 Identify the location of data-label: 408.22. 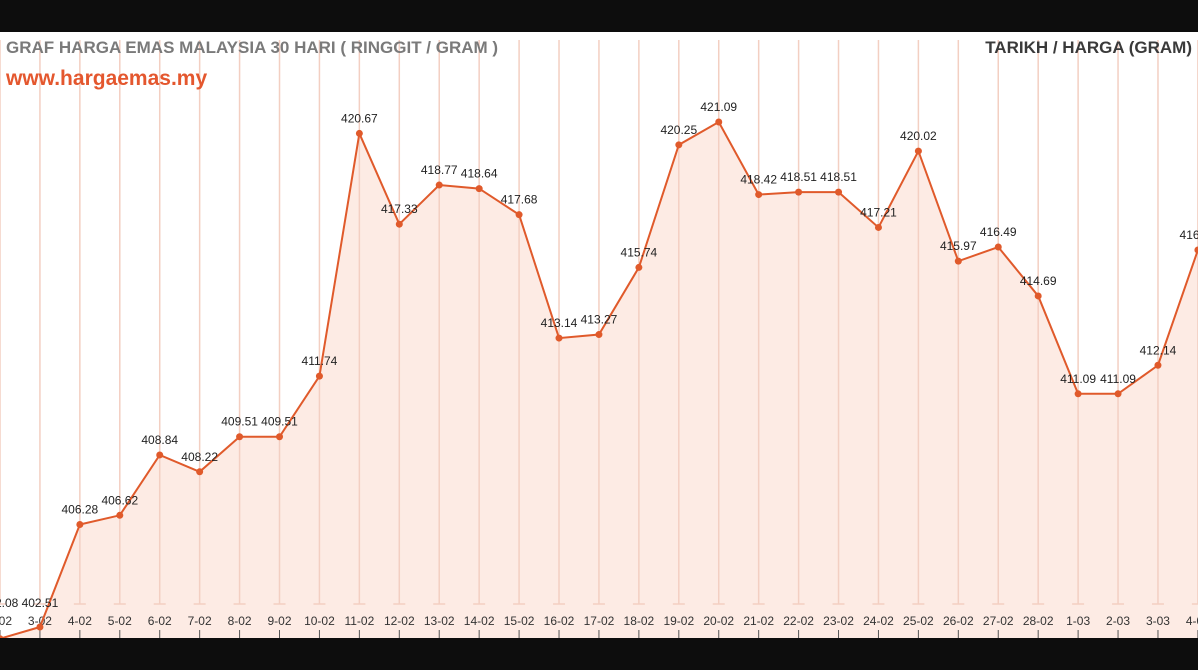
(199, 457).